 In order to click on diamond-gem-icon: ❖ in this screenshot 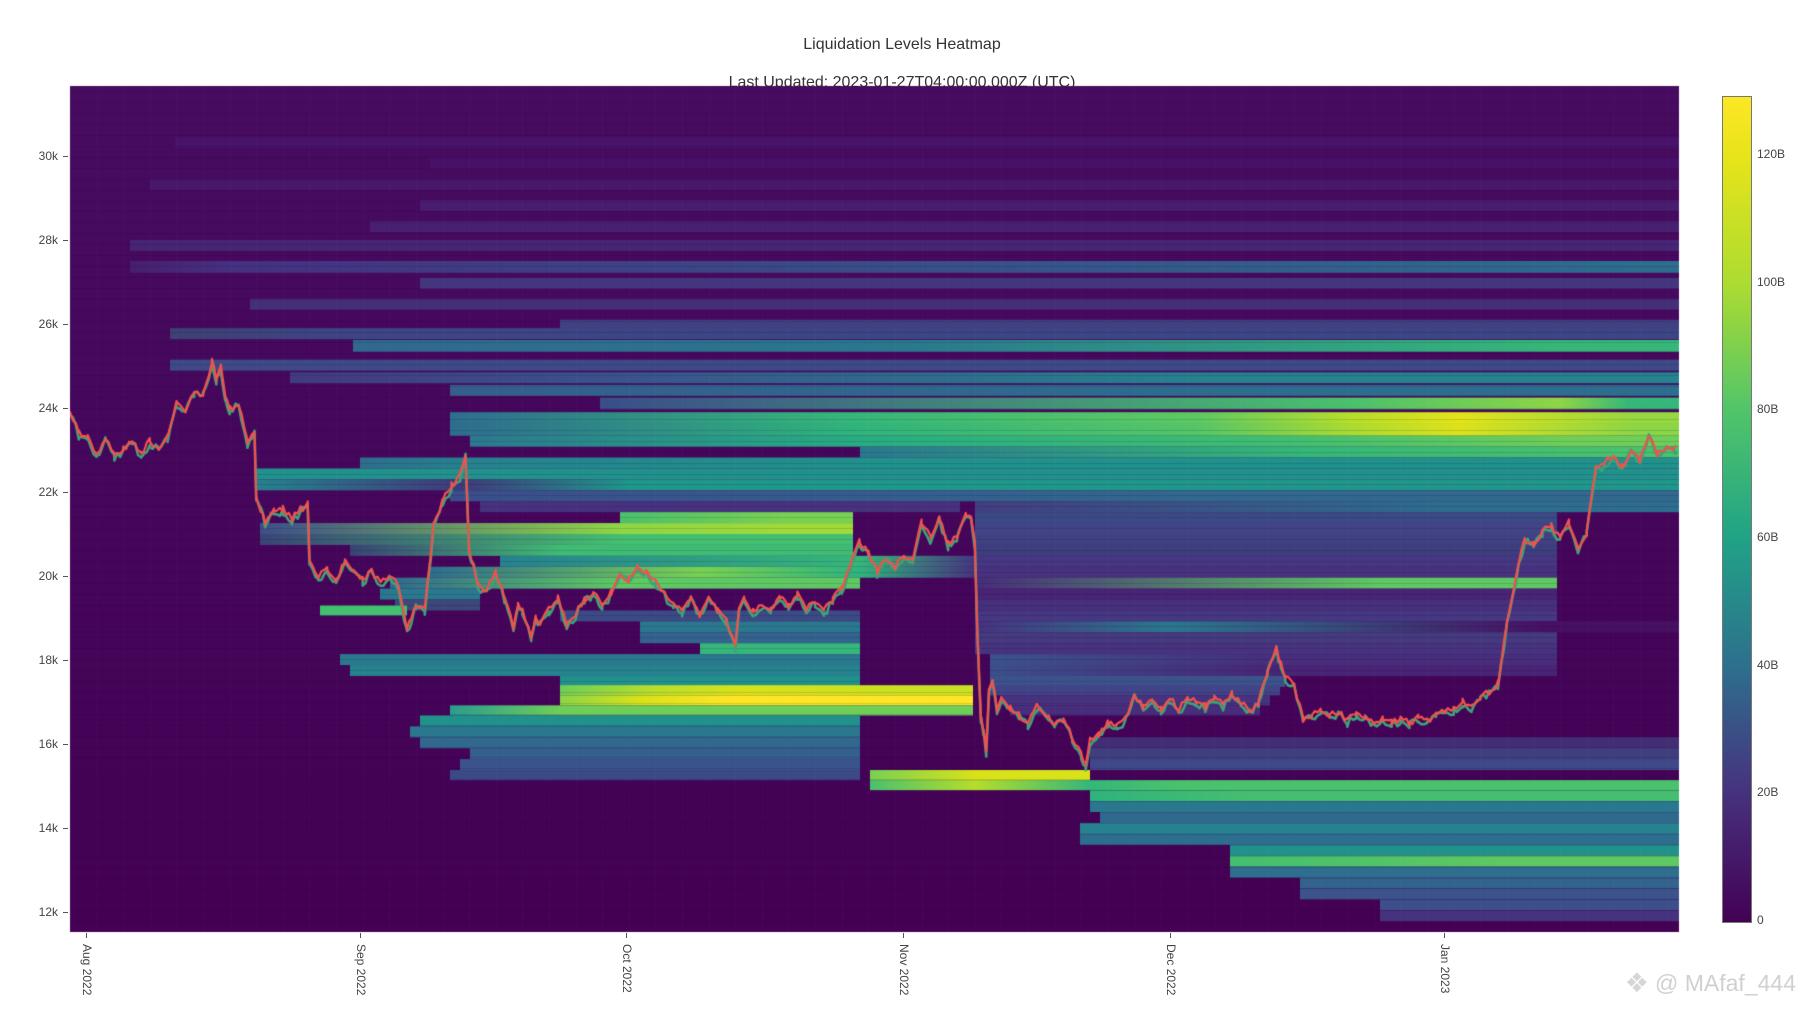, I will do `click(1637, 983)`.